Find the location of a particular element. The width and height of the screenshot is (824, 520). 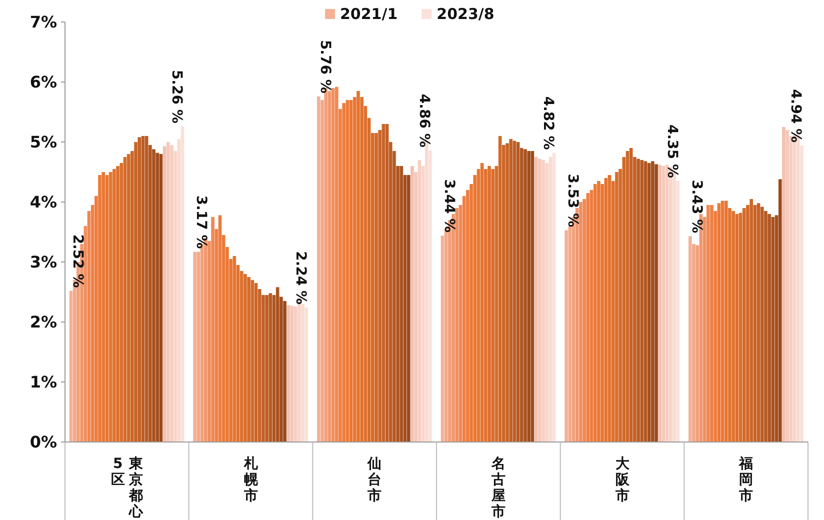

data-label: 4.82 % is located at coordinates (548, 123).